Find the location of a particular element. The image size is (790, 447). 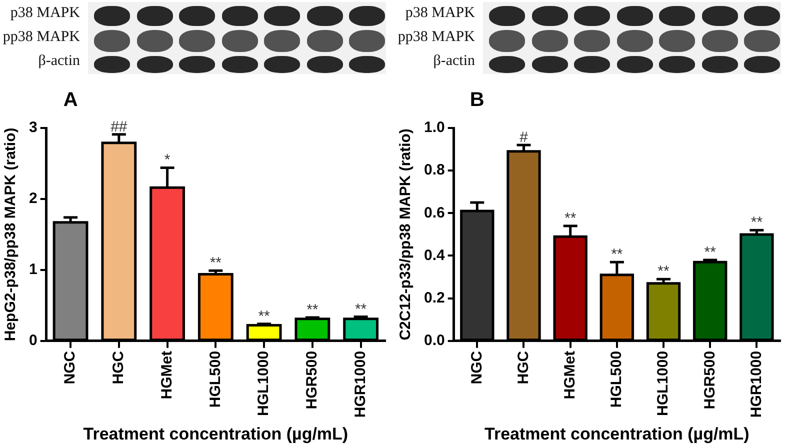

y-tick-label: 2 is located at coordinates (33, 199).